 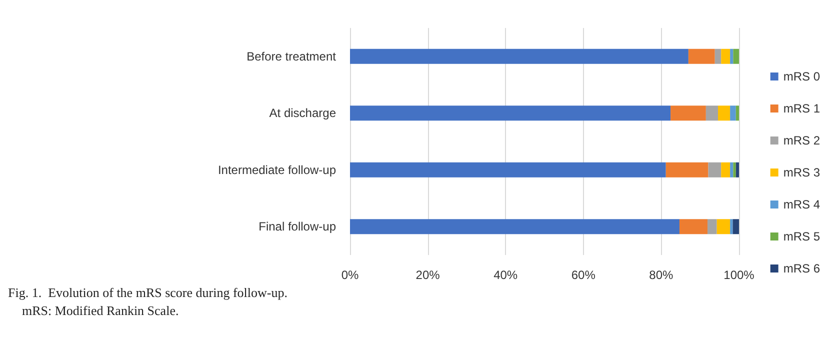 I want to click on legend-label: mRS 2, so click(x=801, y=141).